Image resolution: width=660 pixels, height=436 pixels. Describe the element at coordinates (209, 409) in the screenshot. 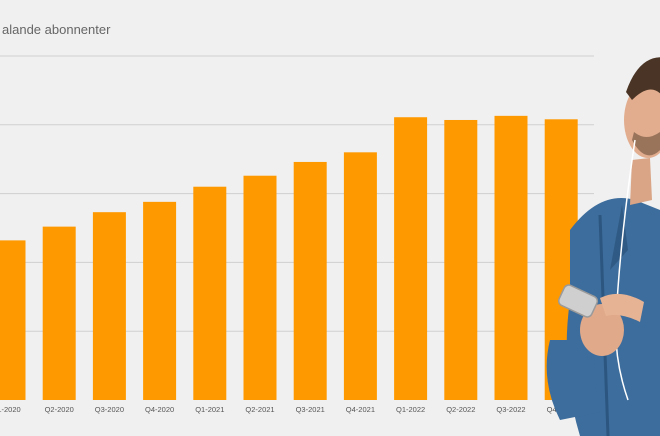

I see `x-tick-label: Q1-2021` at that location.